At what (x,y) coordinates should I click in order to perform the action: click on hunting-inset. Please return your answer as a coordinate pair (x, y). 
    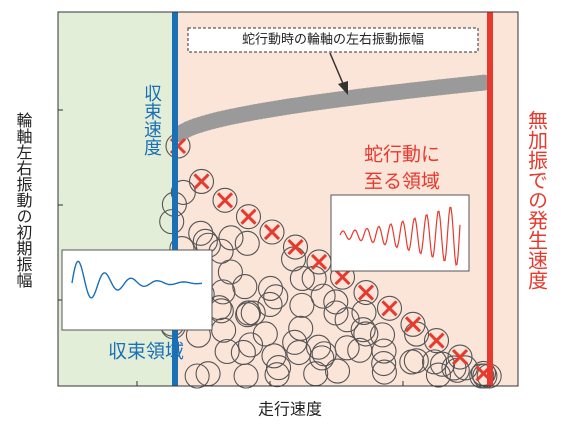
    Looking at the image, I should click on (400, 233).